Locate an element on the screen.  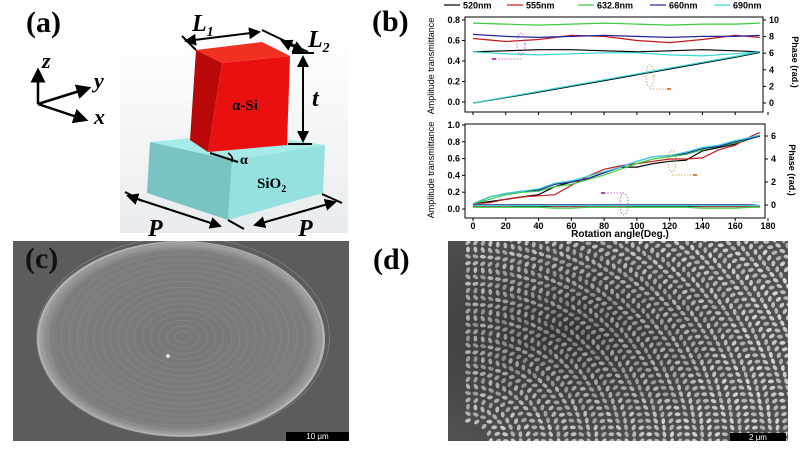
legend-label: 690nm is located at coordinates (747, 6).